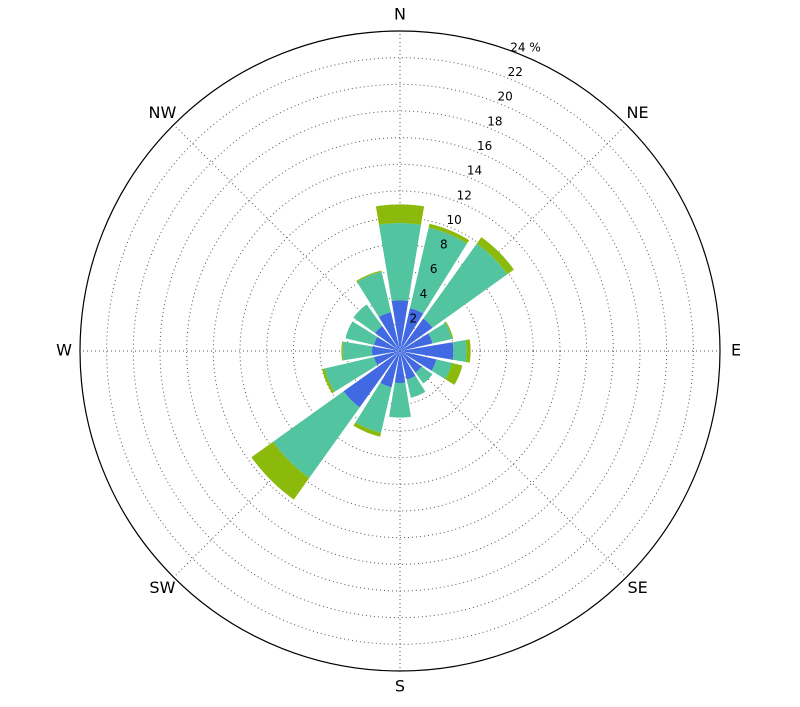 This screenshot has width=800, height=707. What do you see at coordinates (163, 112) in the screenshot?
I see `direction-label: NW` at bounding box center [163, 112].